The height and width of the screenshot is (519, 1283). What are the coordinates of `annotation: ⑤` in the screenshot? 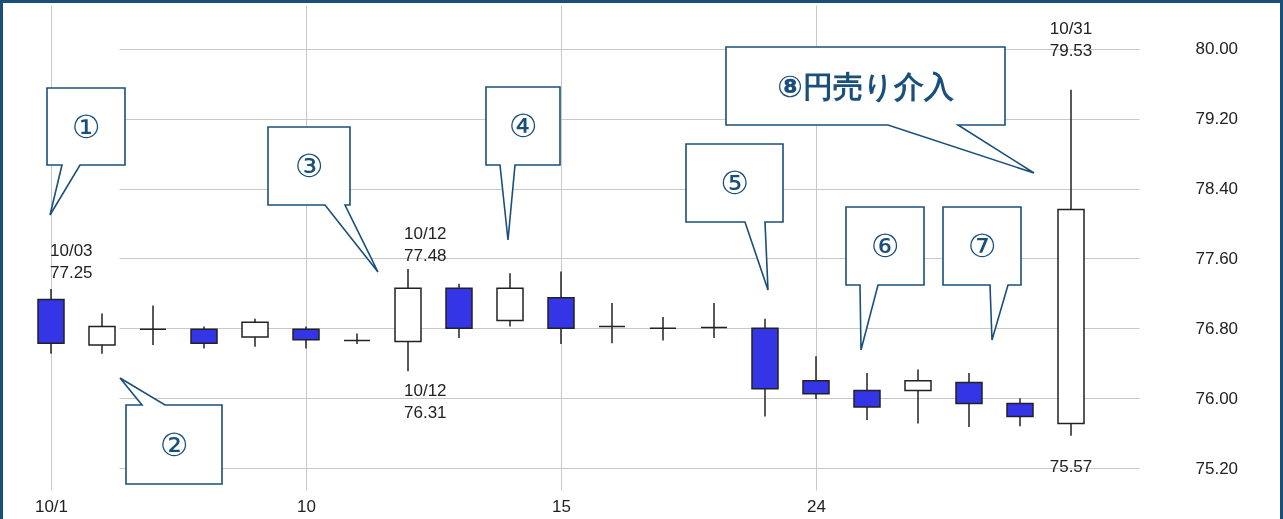 It's located at (734, 183).